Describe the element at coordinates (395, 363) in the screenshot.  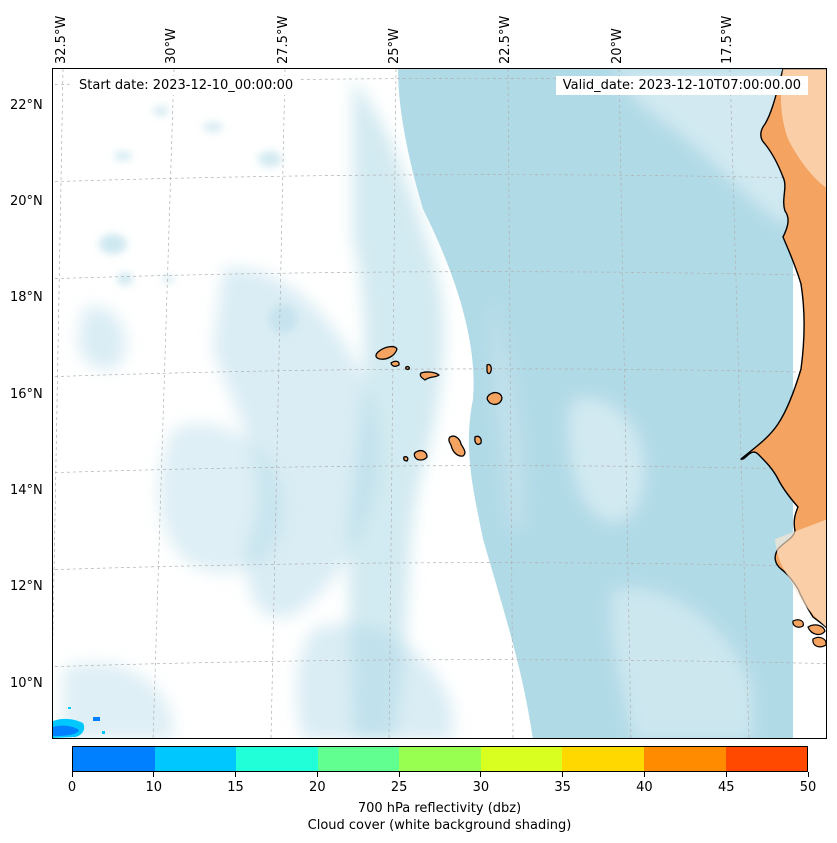
I see `island-sao-vicente` at that location.